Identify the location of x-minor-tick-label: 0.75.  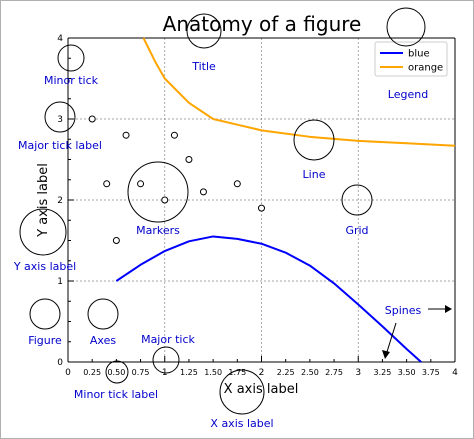
(141, 372).